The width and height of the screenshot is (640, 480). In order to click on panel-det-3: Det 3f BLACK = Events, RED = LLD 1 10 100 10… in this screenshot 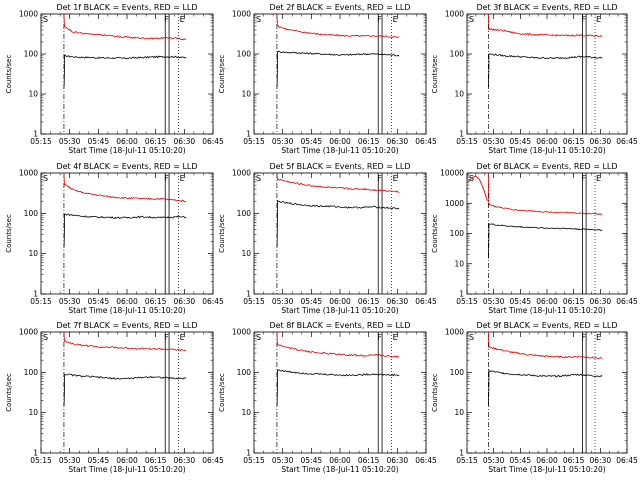, I will do `click(534, 79)`.